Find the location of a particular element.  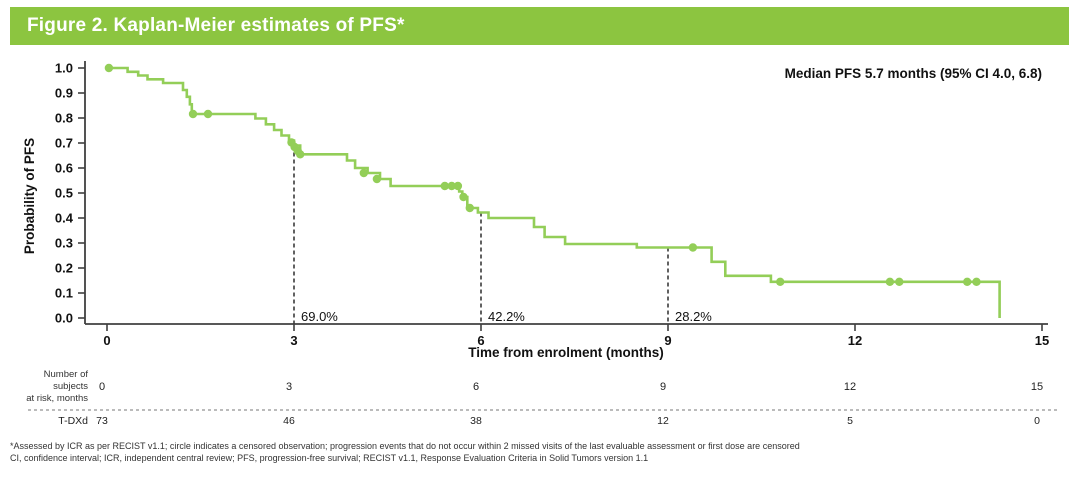

y-tick-label: 1.0 is located at coordinates (64, 68).